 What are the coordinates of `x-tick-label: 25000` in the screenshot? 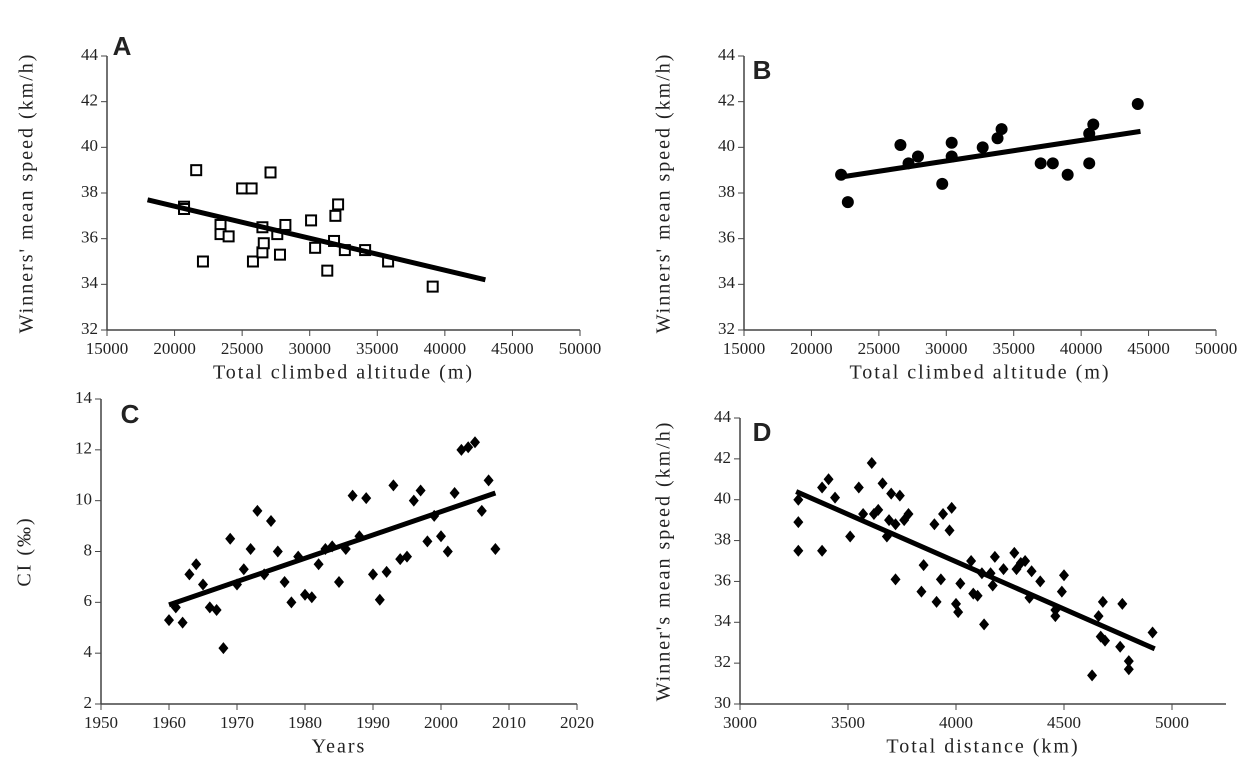 It's located at (879, 348).